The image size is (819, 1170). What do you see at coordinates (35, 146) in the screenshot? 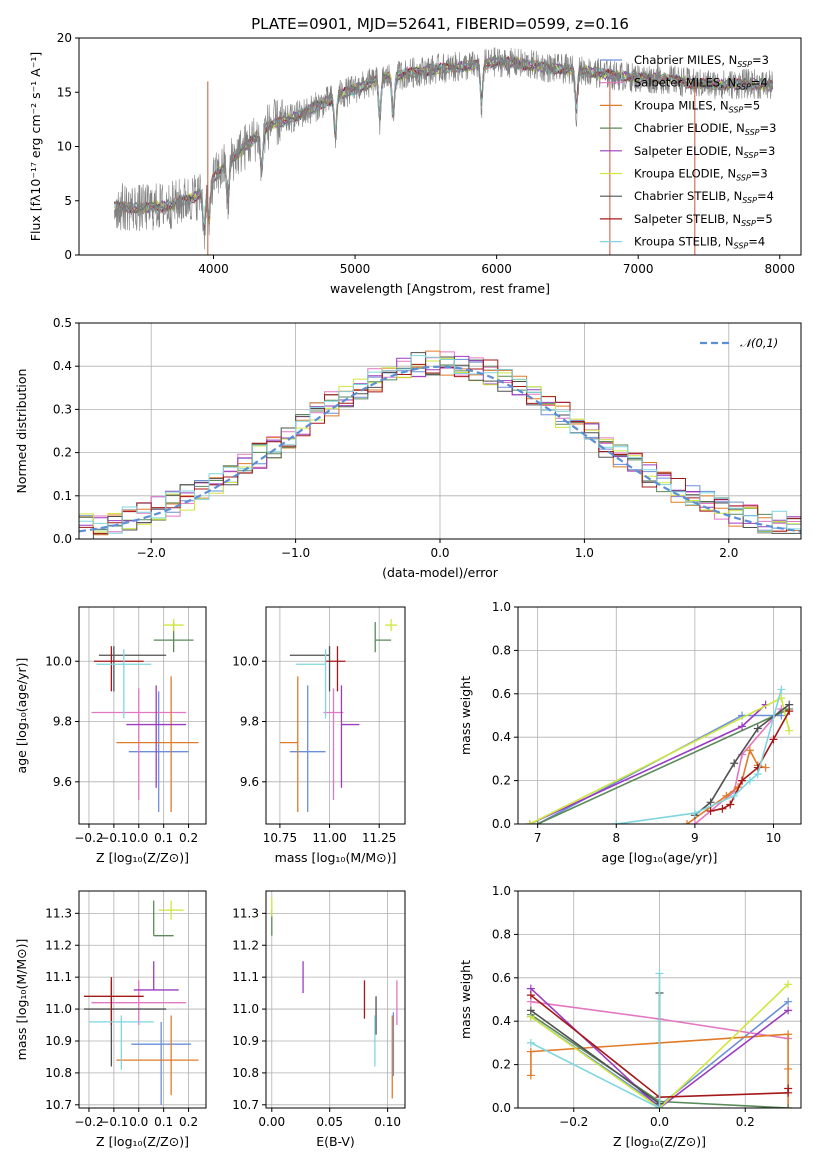
I see `y-axis-label: Flux [fλ10⁻¹⁷ erg cm⁻² s⁻¹ A⁻¹]` at bounding box center [35, 146].